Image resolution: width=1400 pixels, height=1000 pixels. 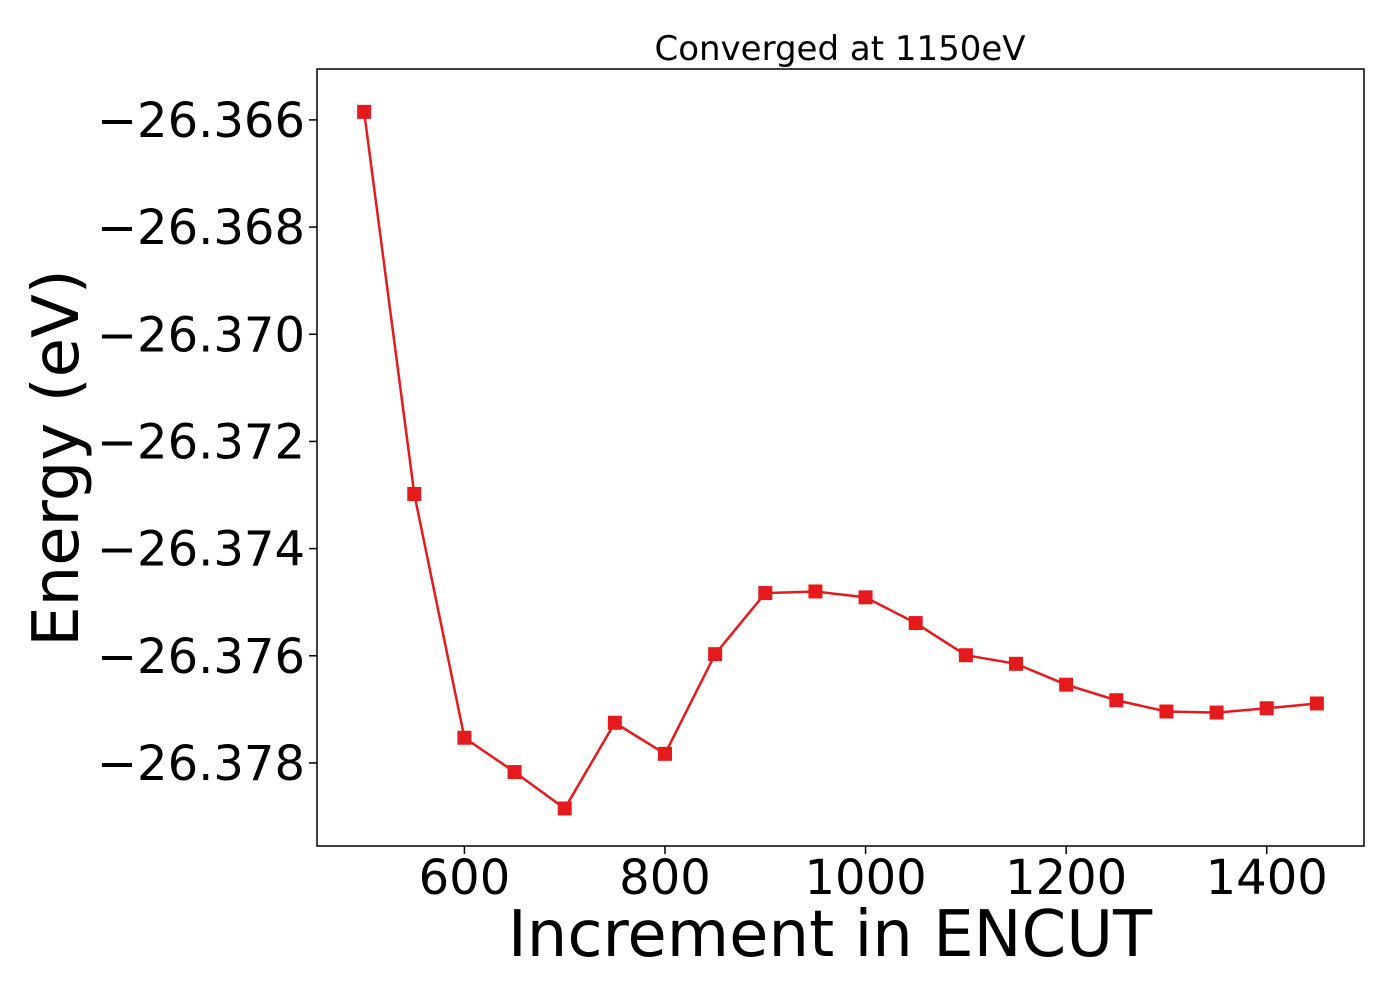 I want to click on chart-title: Converged at 1150eV, so click(x=839, y=49).